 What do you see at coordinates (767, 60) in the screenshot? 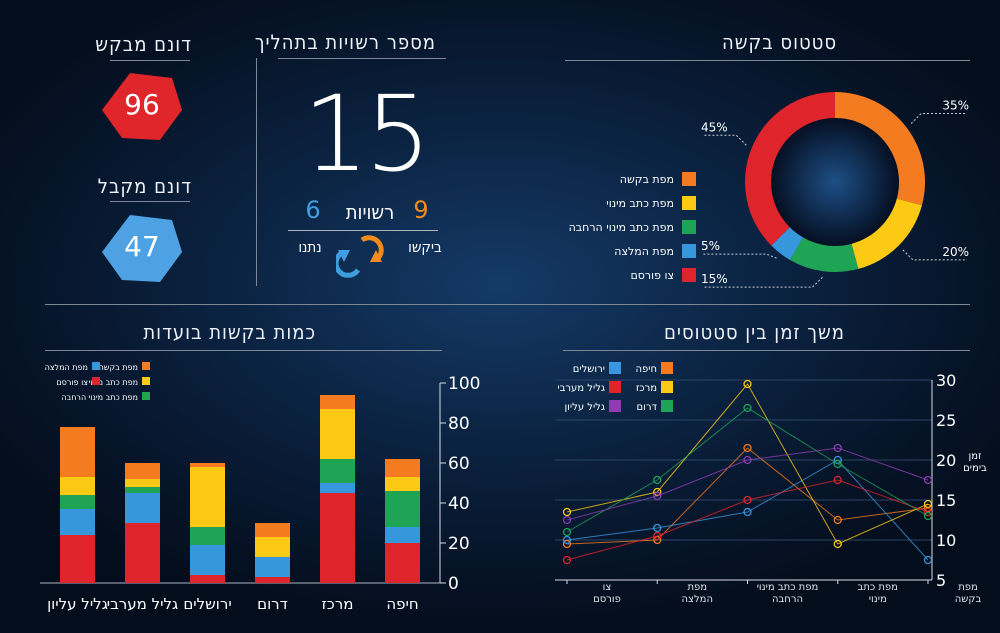
I see `status-title-underline` at bounding box center [767, 60].